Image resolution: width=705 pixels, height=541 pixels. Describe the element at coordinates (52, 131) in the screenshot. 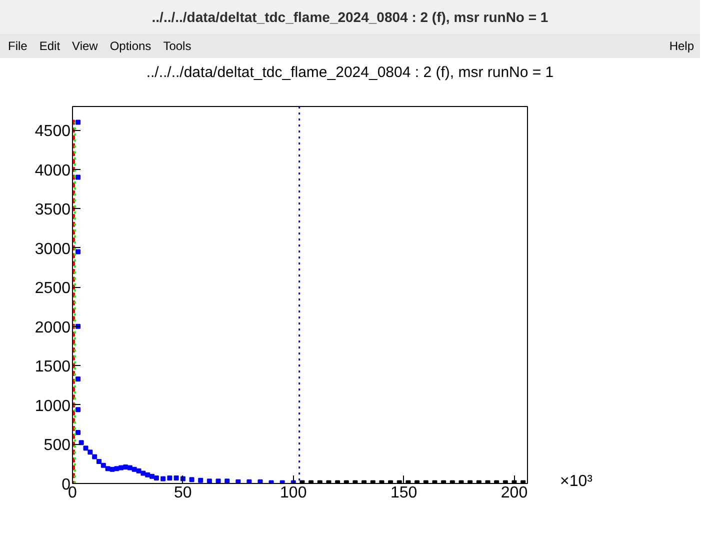

I see `y-tick-label: 4500` at that location.